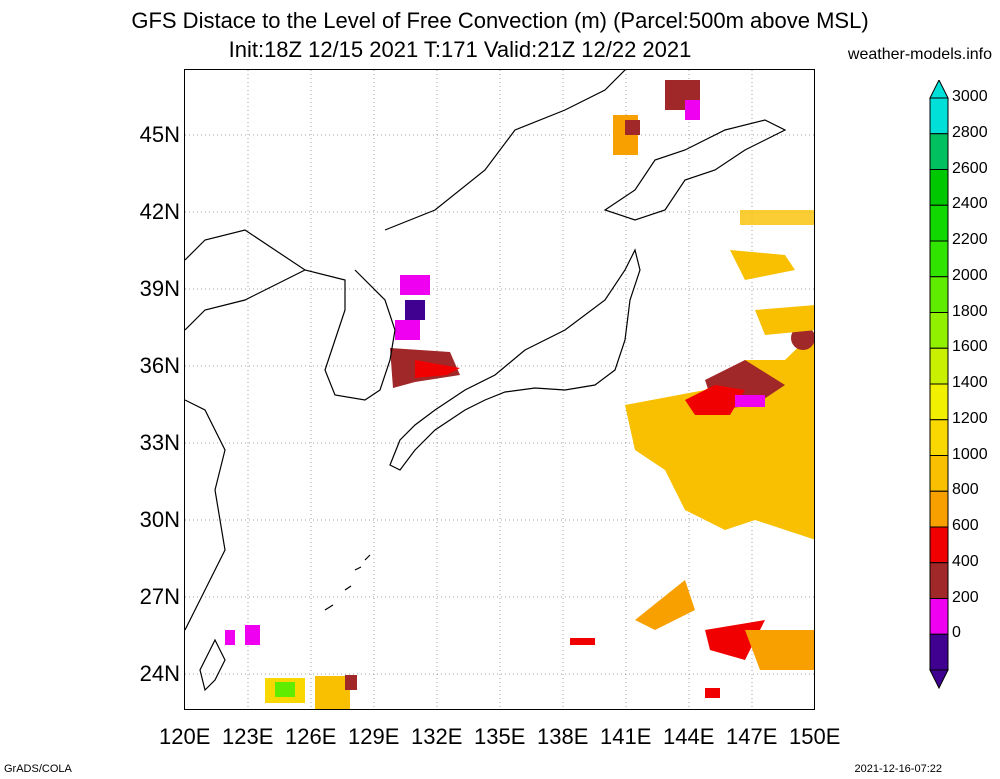 This screenshot has width=1000, height=779. I want to click on colorbar-tick-label: 0, so click(956, 633).